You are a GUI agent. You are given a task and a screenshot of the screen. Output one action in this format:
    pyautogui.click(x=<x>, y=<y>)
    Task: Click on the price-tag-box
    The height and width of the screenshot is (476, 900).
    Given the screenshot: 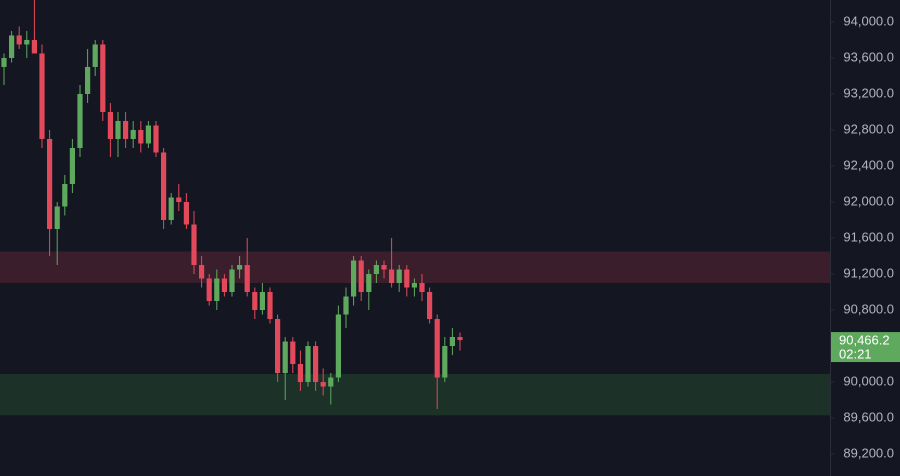 What is the action you would take?
    pyautogui.click(x=865, y=347)
    